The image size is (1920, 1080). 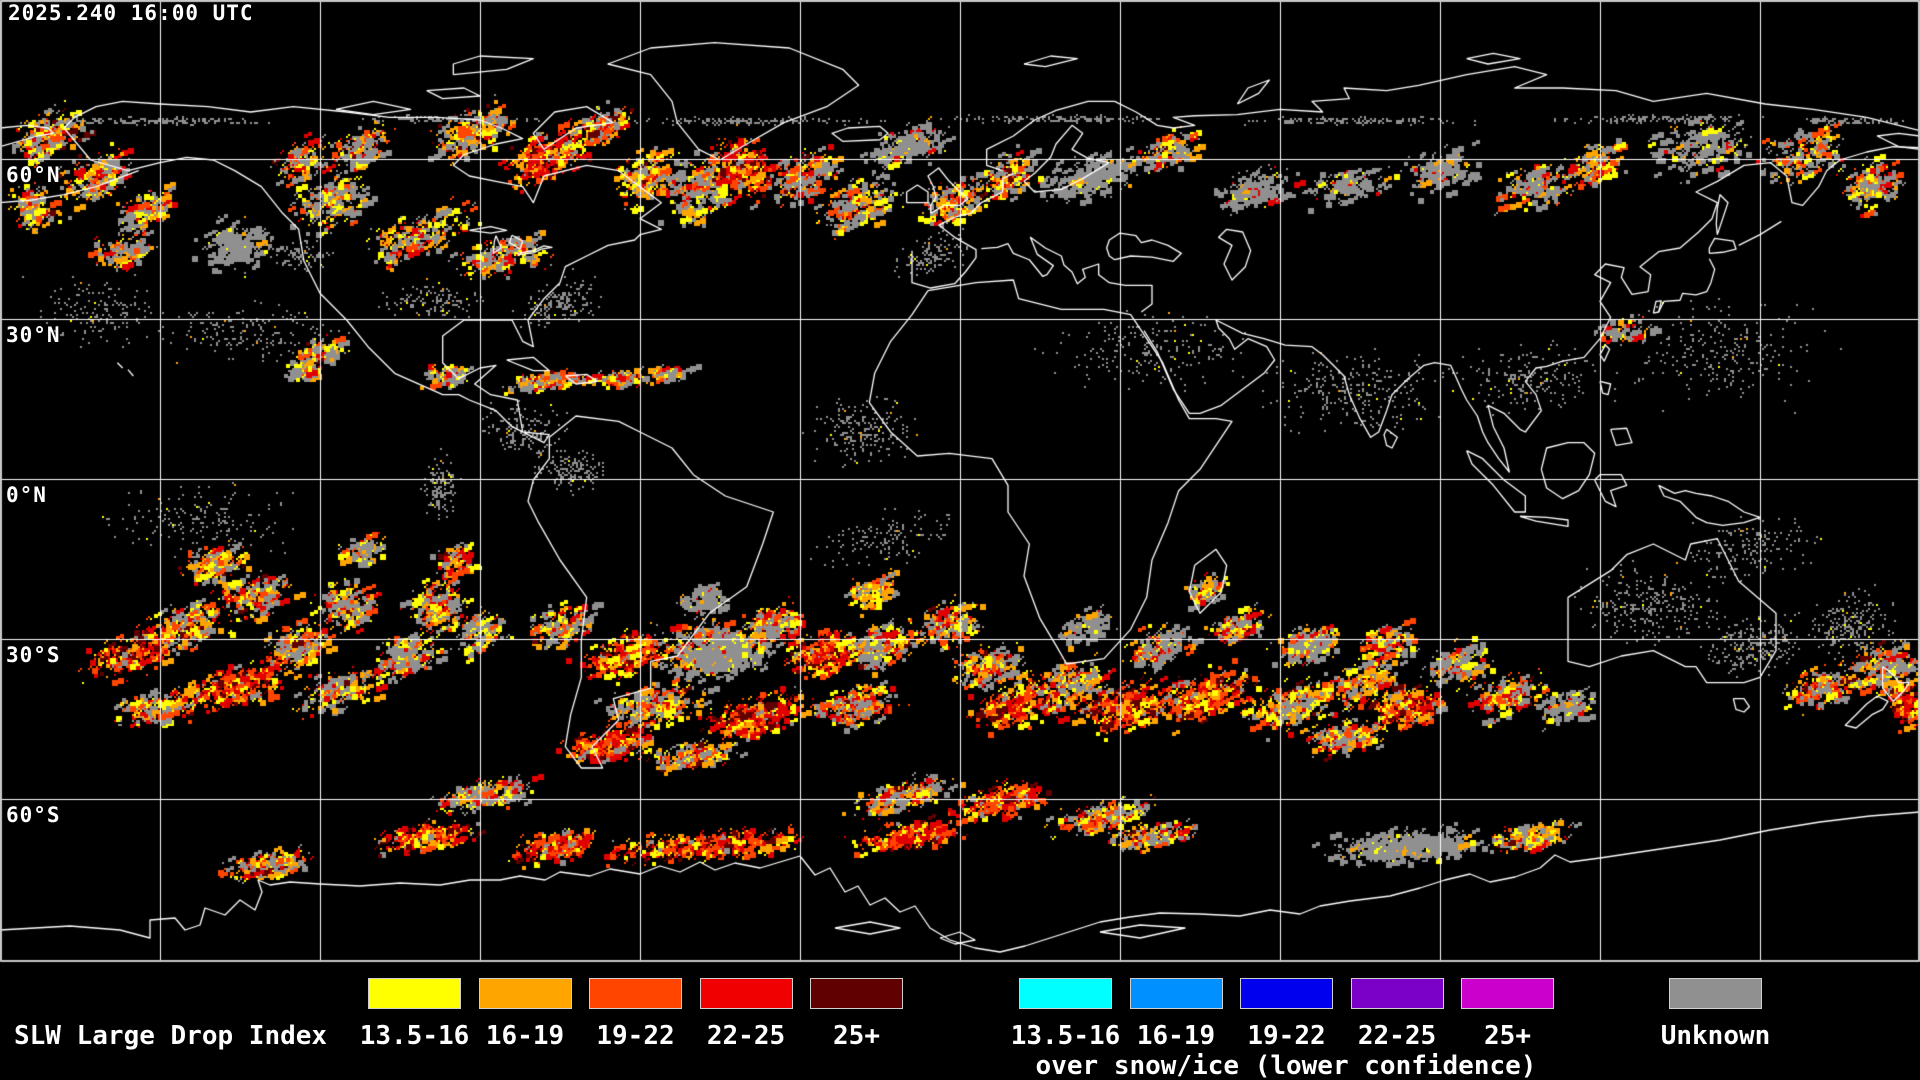 What do you see at coordinates (171, 1036) in the screenshot?
I see `legend-title: SLW Large Drop Index` at bounding box center [171, 1036].